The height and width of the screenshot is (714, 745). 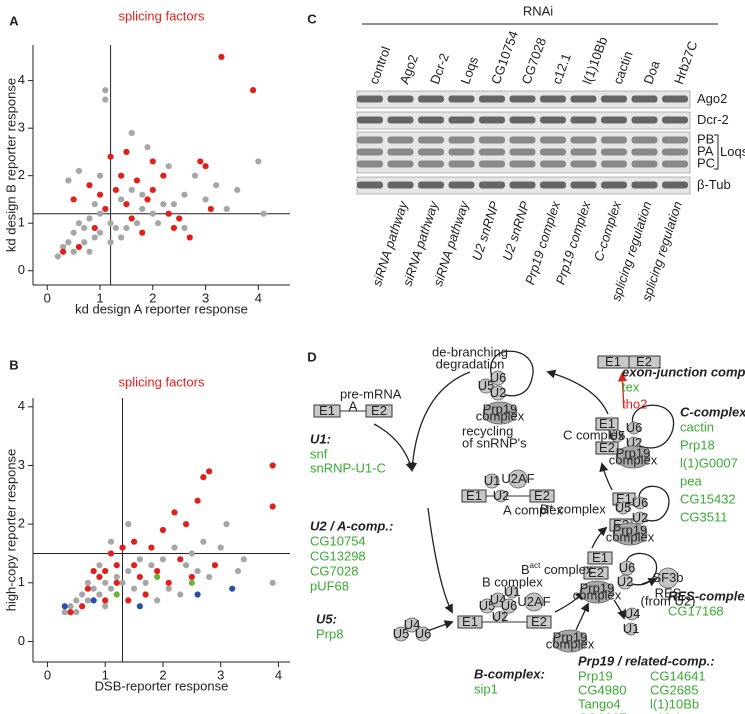 What do you see at coordinates (678, 675) in the screenshot?
I see `factor: CG14641` at bounding box center [678, 675].